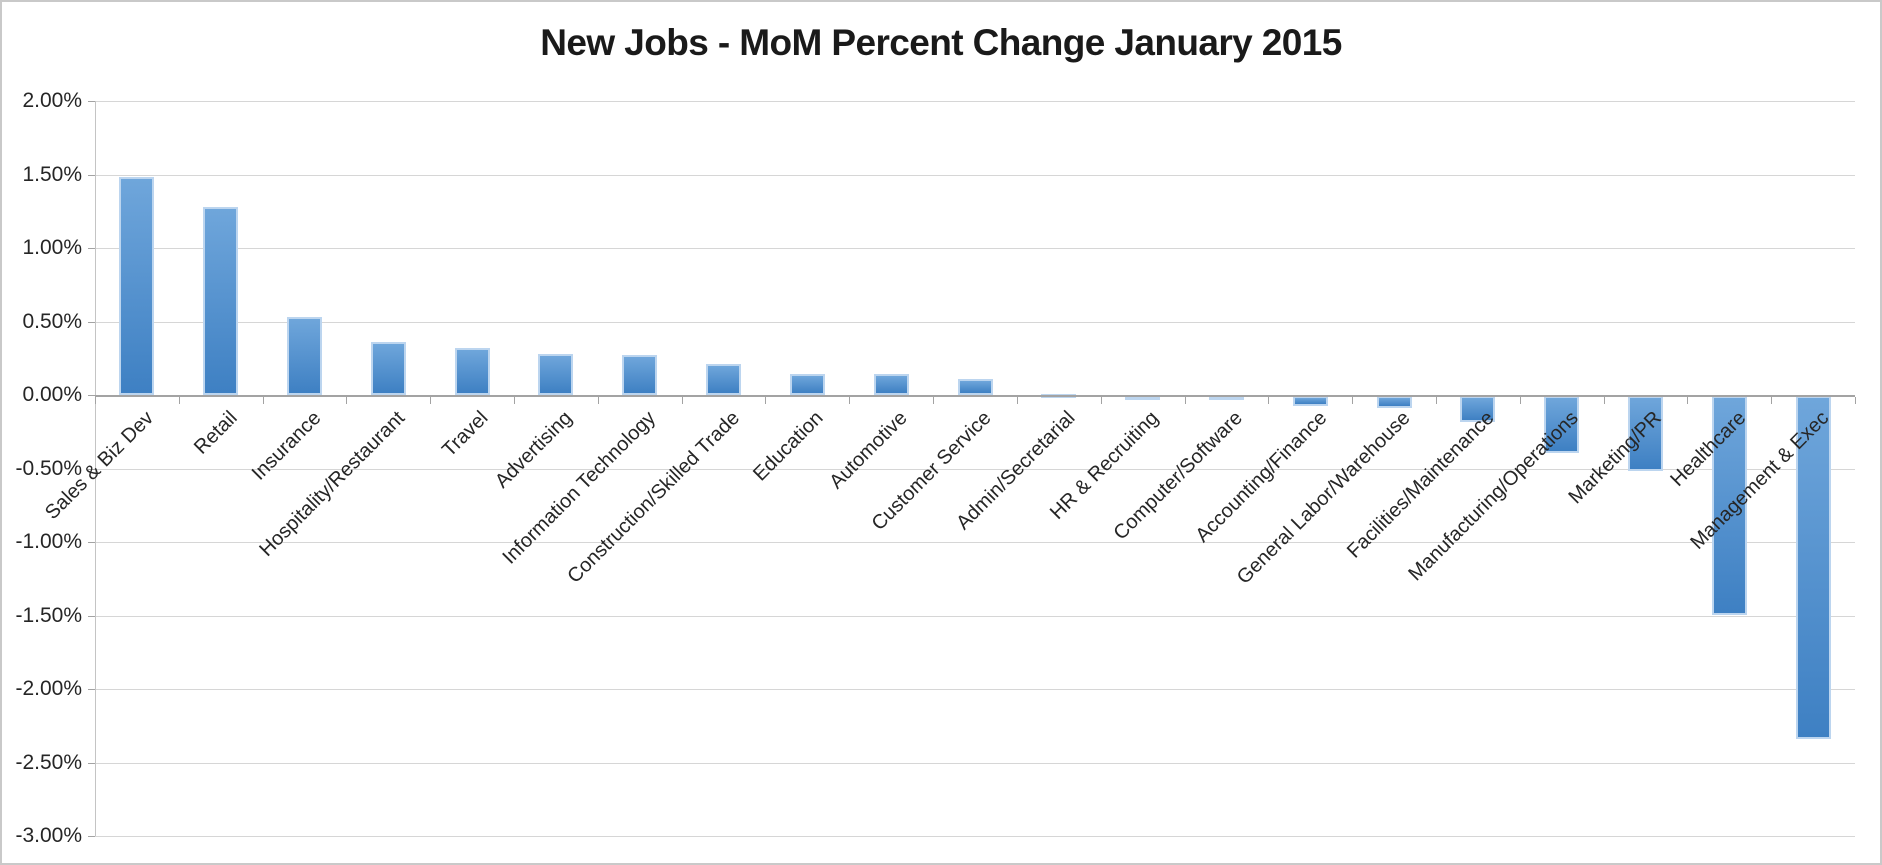 This screenshot has height=865, width=1882. I want to click on x-axis-label: Information Technology, so click(579, 488).